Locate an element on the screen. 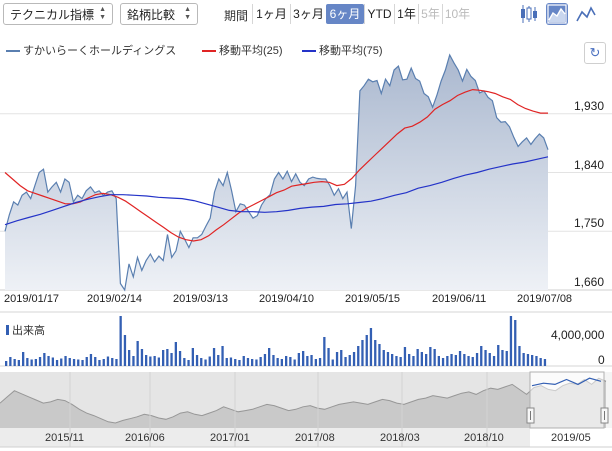 The width and height of the screenshot is (612, 451). y-tick-label: 1,660 is located at coordinates (589, 282).